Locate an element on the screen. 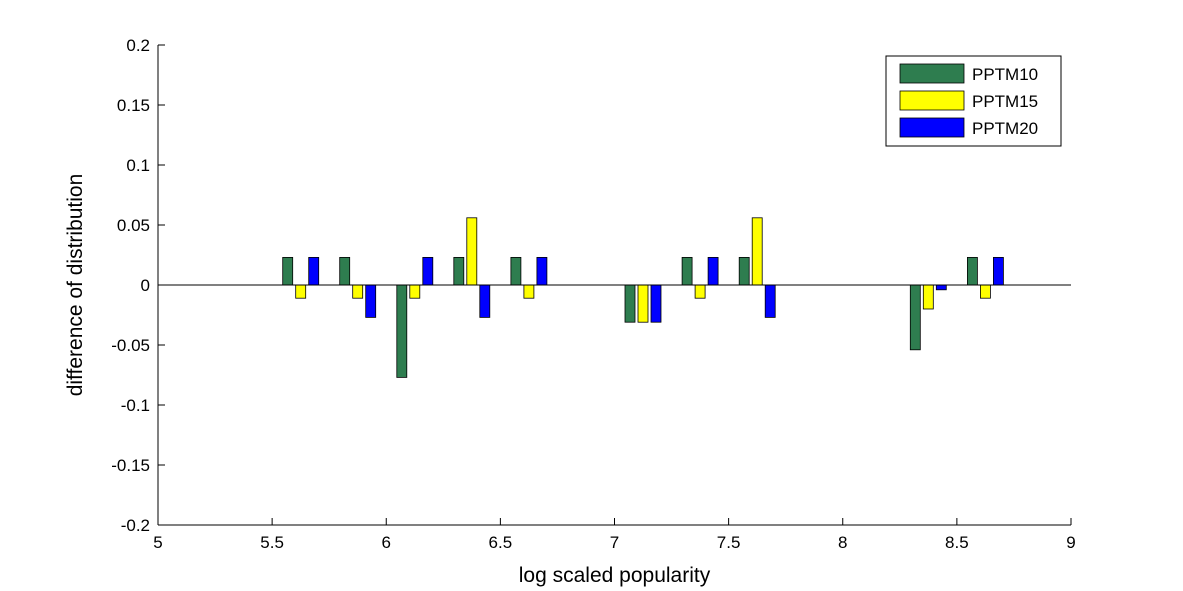  y-tick-label: -0.15 is located at coordinates (130, 465).